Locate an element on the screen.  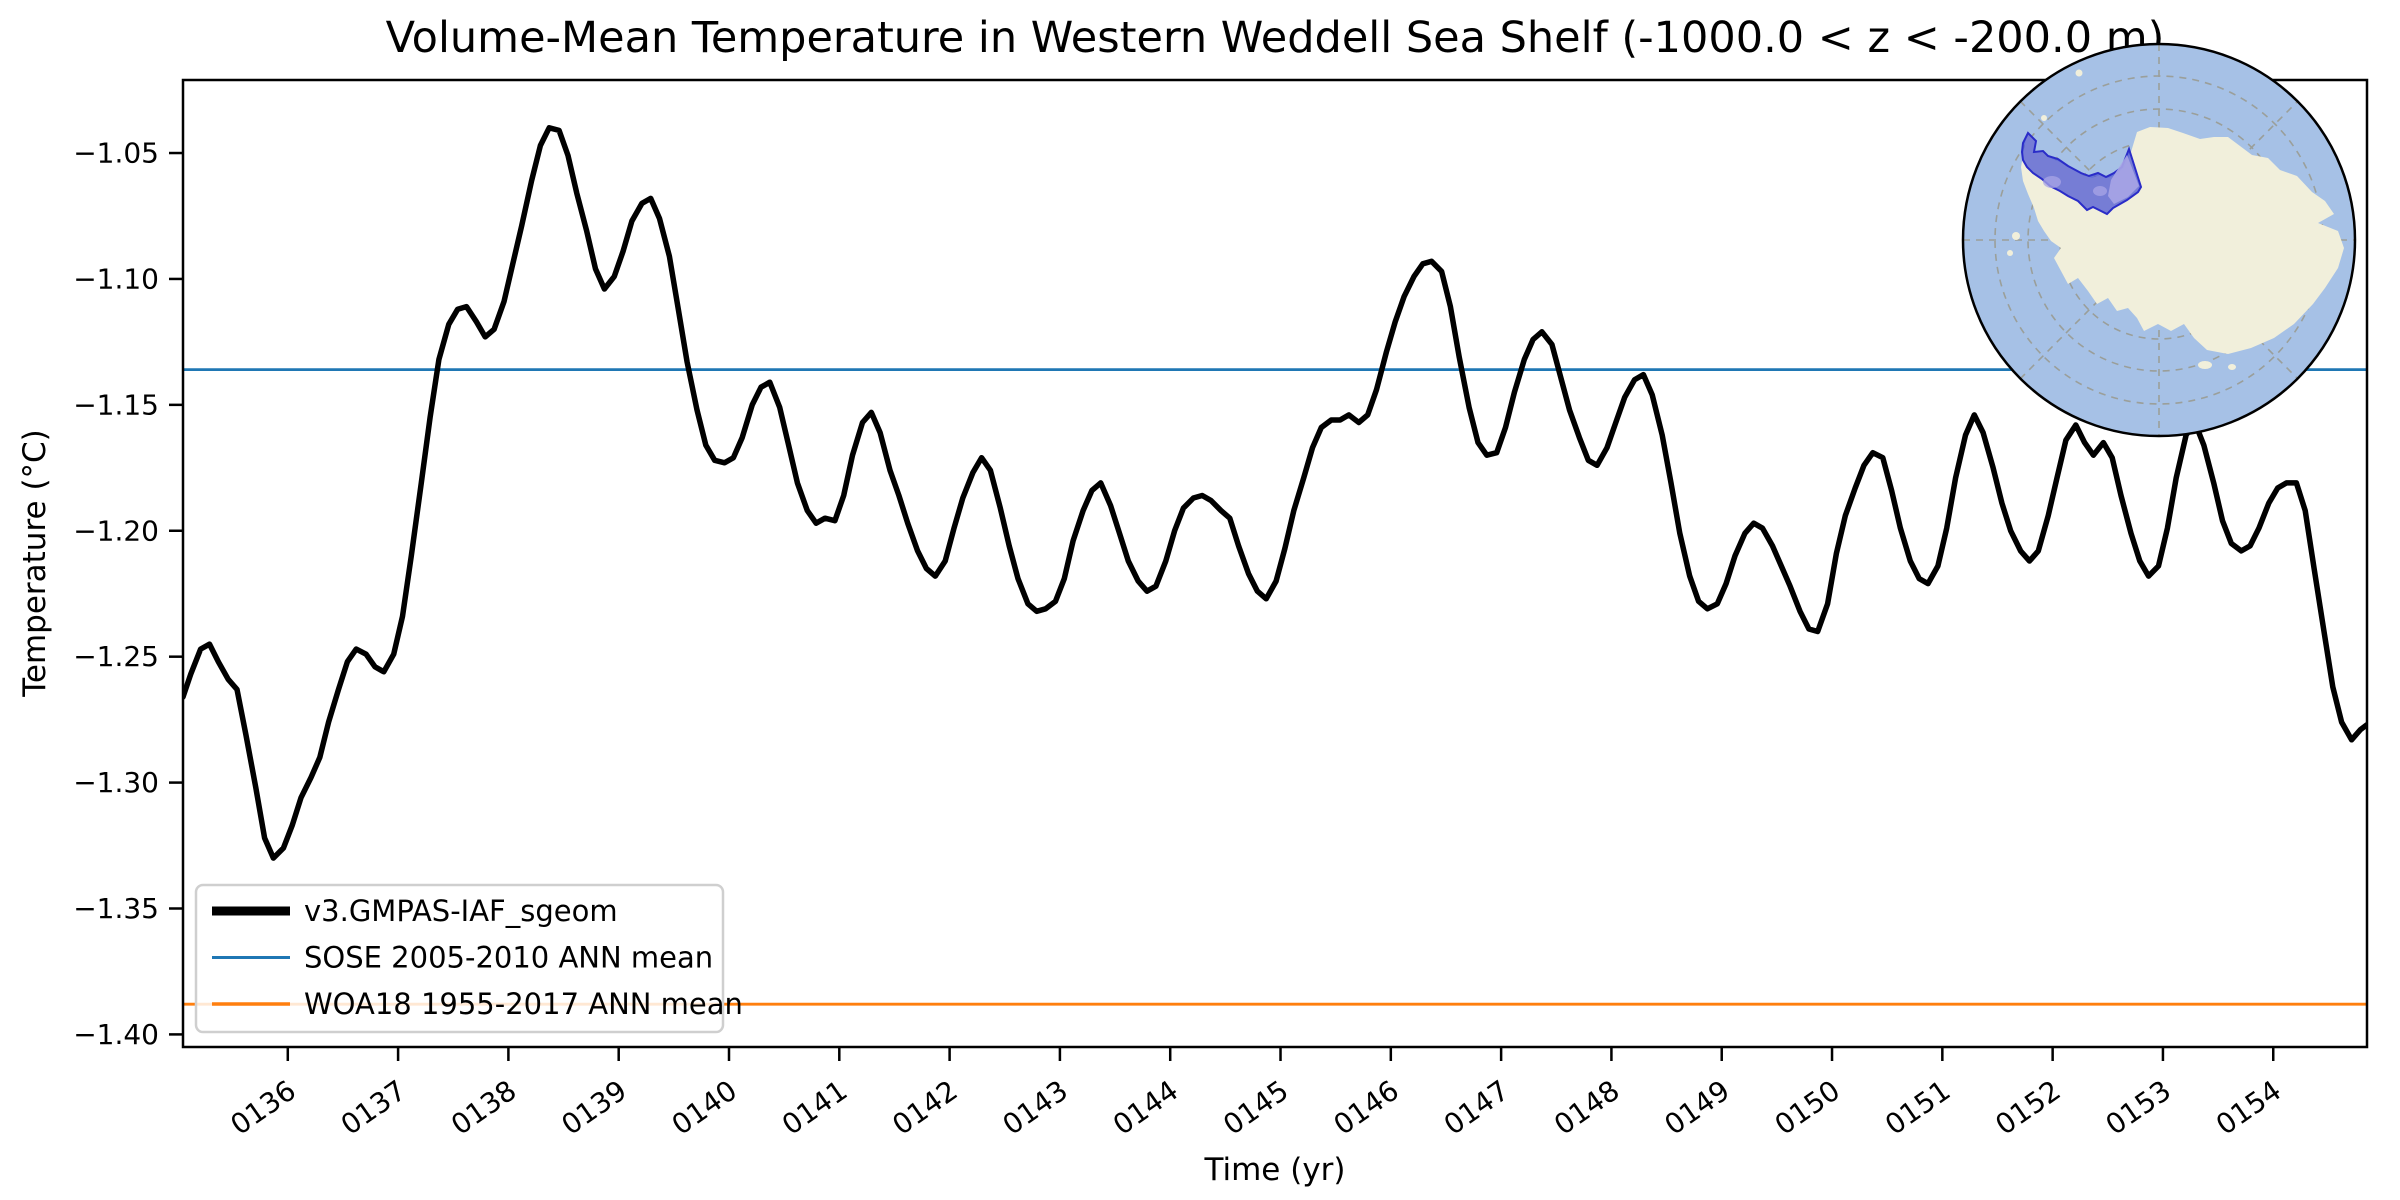
map-highlight-region is located at coordinates (2081, 173).